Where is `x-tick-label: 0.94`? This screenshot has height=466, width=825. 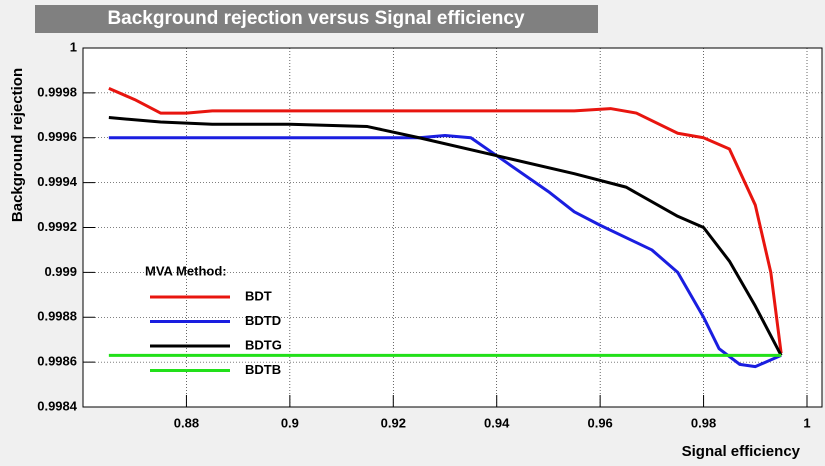 x-tick-label: 0.94 is located at coordinates (497, 422).